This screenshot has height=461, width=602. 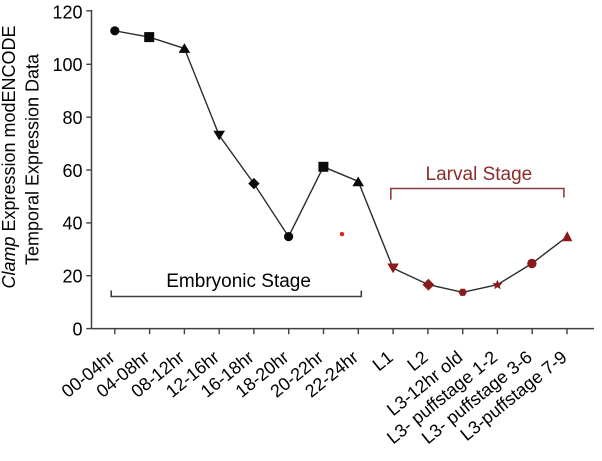 I want to click on svg-text: L1, so click(x=383, y=361).